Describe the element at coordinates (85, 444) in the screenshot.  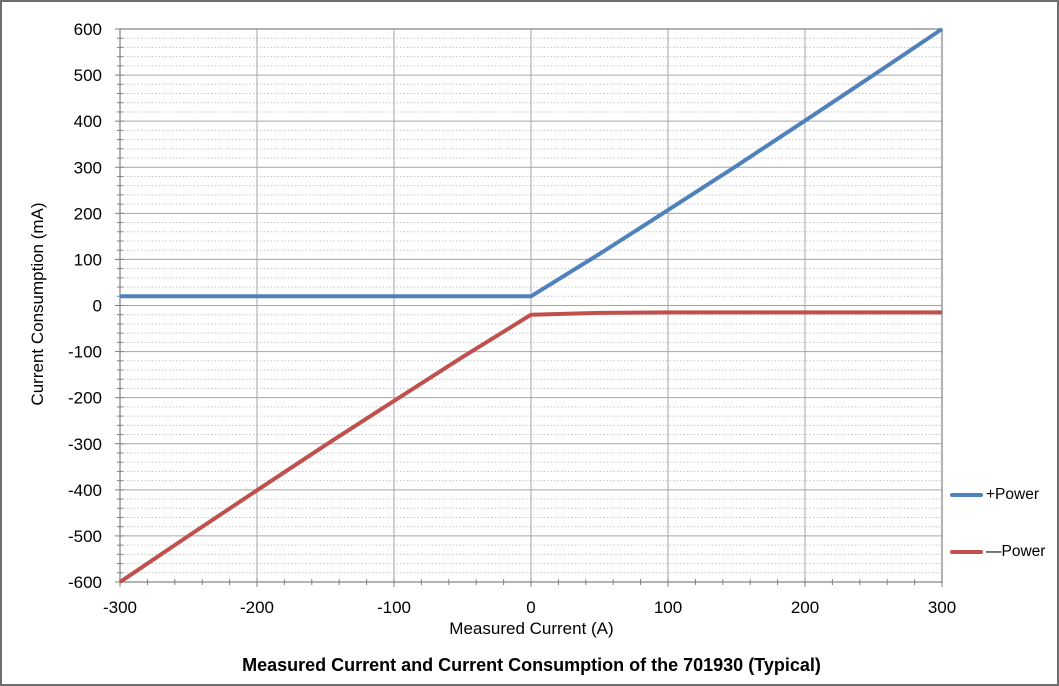
I see `y-tick-label: -300` at that location.